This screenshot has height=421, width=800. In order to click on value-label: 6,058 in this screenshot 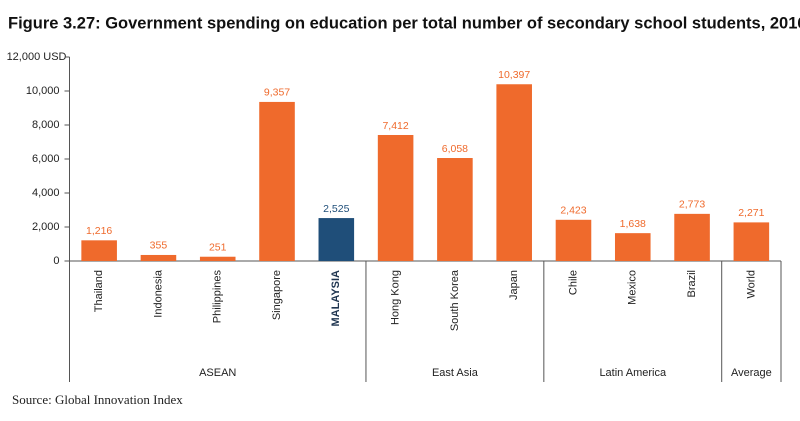, I will do `click(455, 149)`.